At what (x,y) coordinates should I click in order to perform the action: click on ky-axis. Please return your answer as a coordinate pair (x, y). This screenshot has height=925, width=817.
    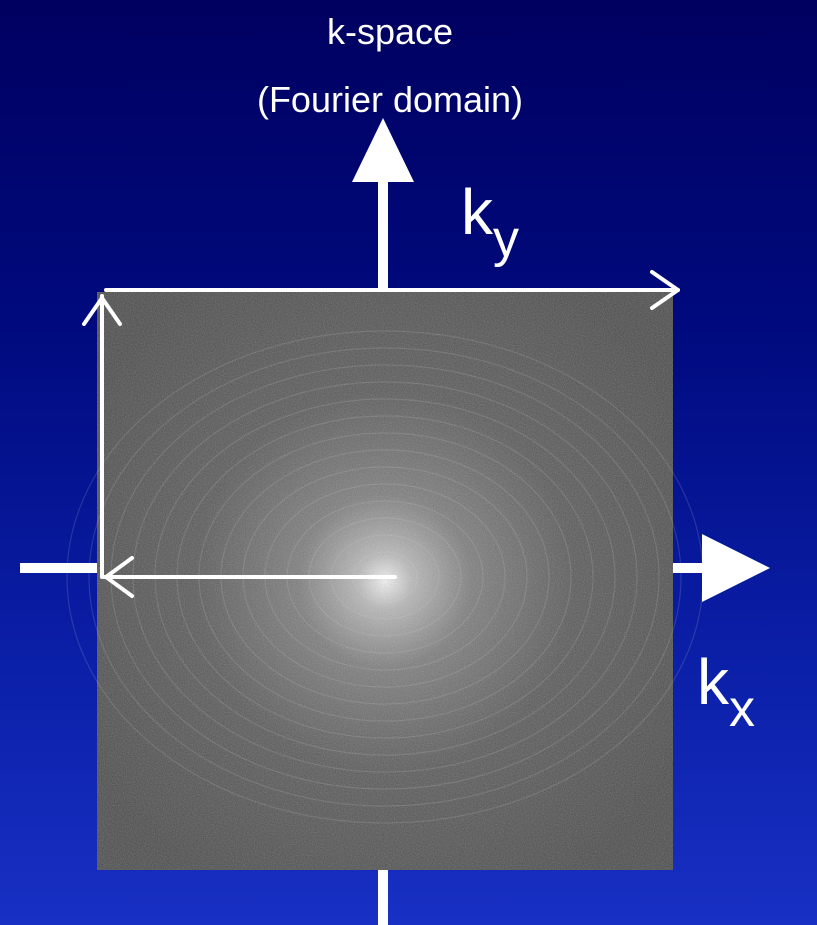
    Looking at the image, I should click on (383, 521).